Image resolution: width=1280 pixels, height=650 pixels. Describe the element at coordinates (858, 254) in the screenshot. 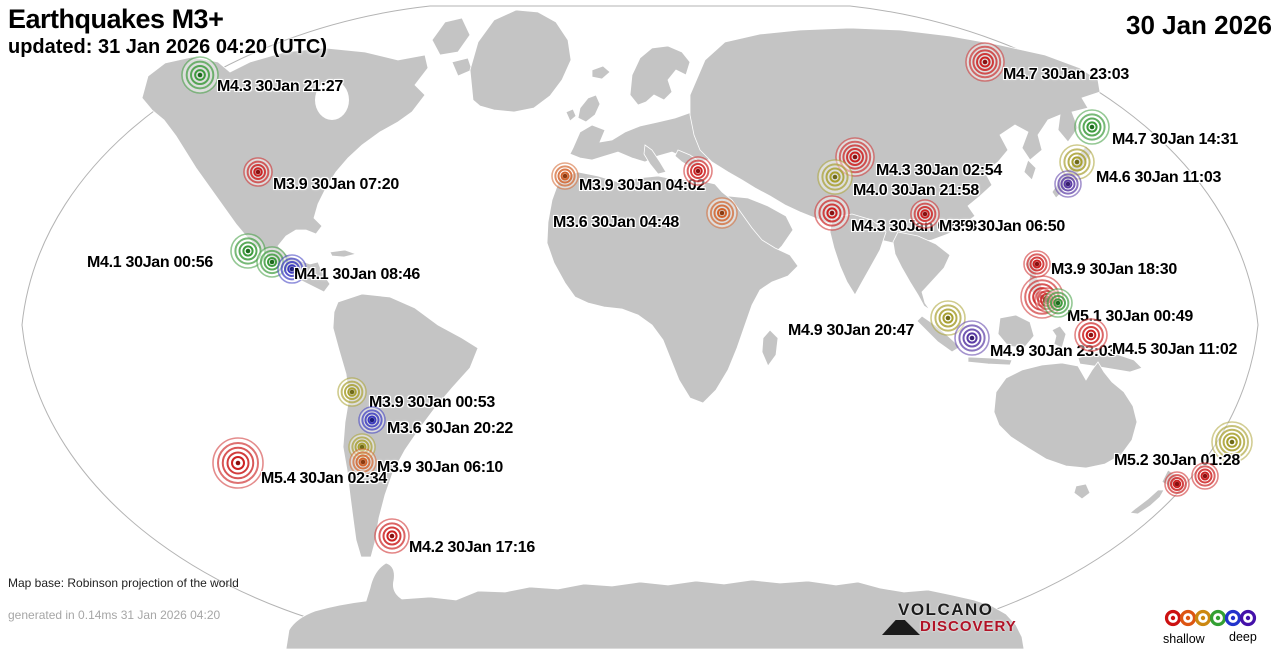

I see `landmass-india` at that location.